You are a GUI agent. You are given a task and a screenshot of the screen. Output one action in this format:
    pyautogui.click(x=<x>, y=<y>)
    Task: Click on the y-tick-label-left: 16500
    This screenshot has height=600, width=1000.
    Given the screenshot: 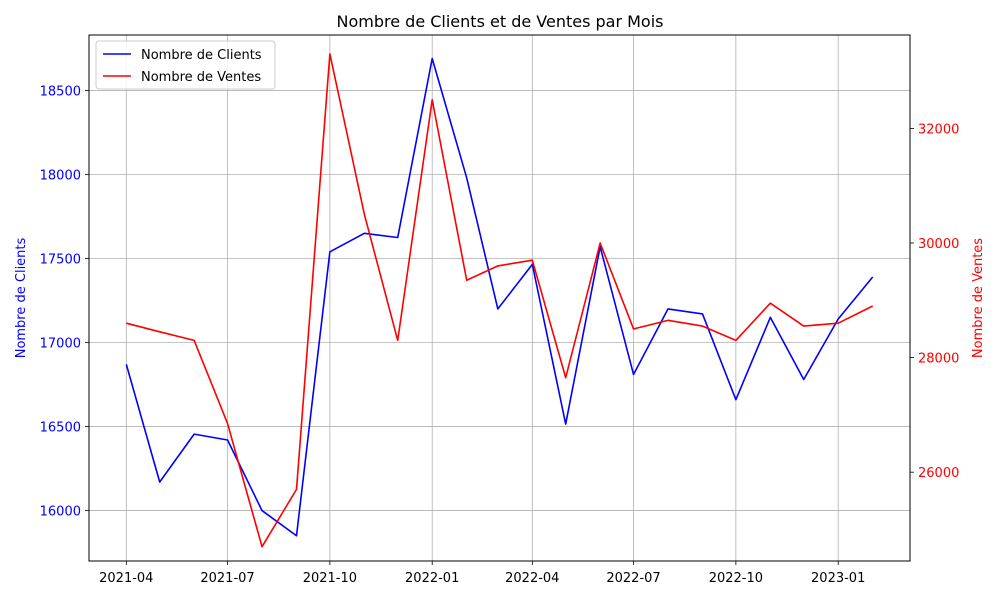 What is the action you would take?
    pyautogui.click(x=60, y=428)
    